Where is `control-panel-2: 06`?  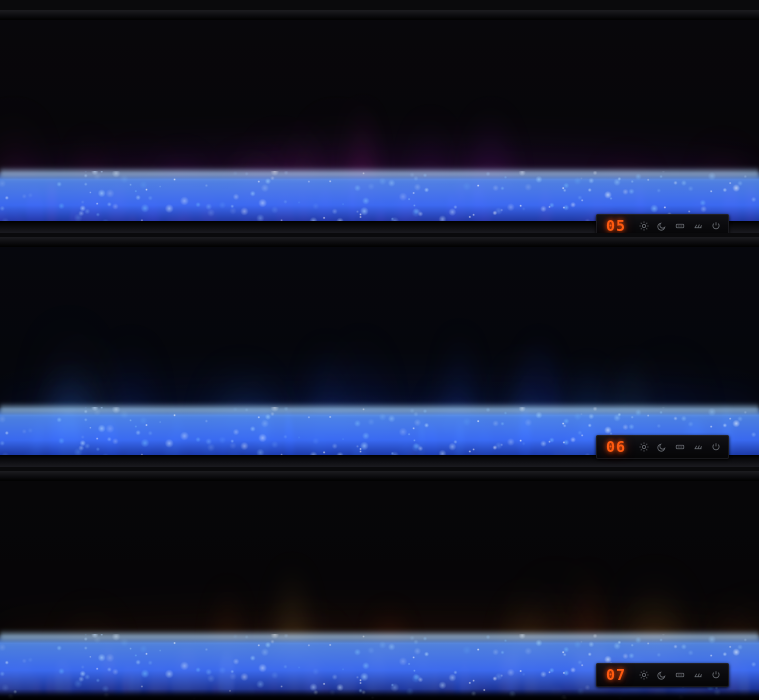
control-panel-2: 06 is located at coordinates (663, 447).